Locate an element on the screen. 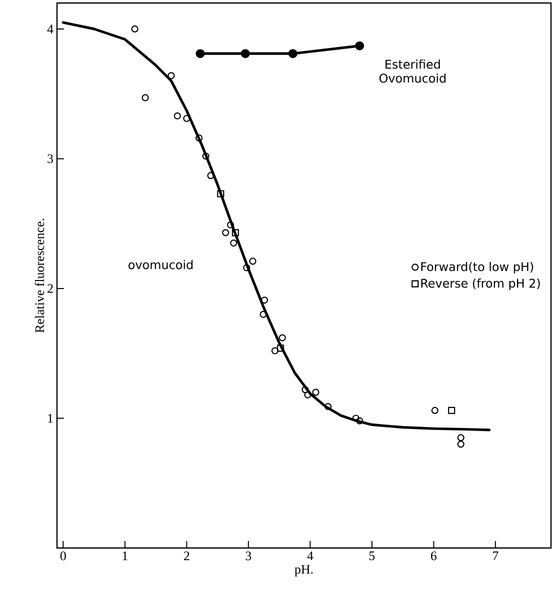  annotation: Esterified Ovomucoid is located at coordinates (412, 71).